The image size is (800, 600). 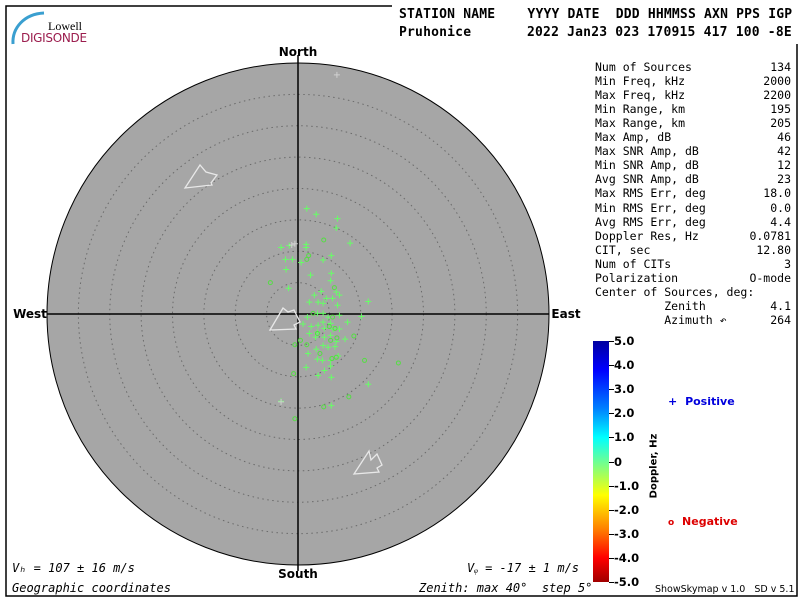 I want to click on stat-label: Max RMS Err, deg, so click(x=650, y=193).